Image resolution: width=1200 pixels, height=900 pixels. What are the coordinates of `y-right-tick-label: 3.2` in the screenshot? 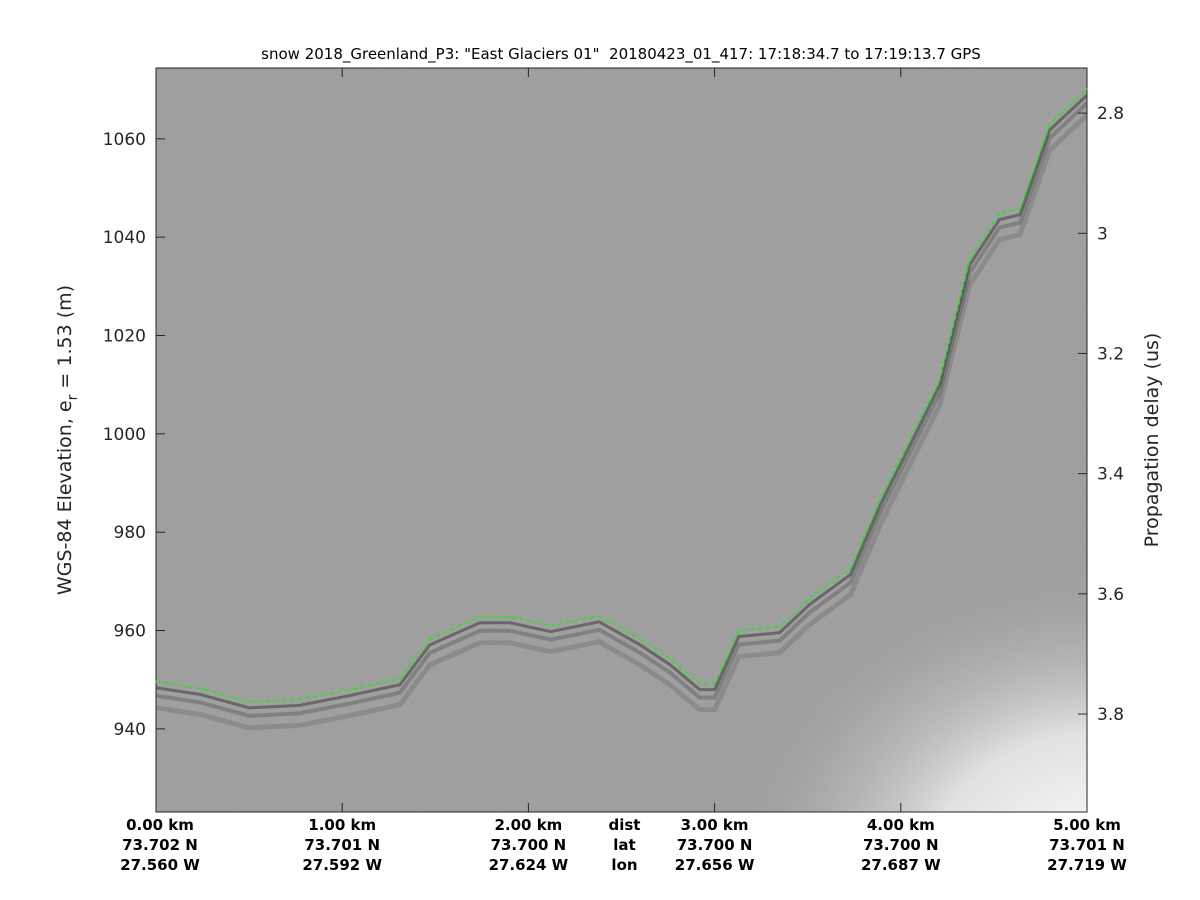 It's located at (1110, 354).